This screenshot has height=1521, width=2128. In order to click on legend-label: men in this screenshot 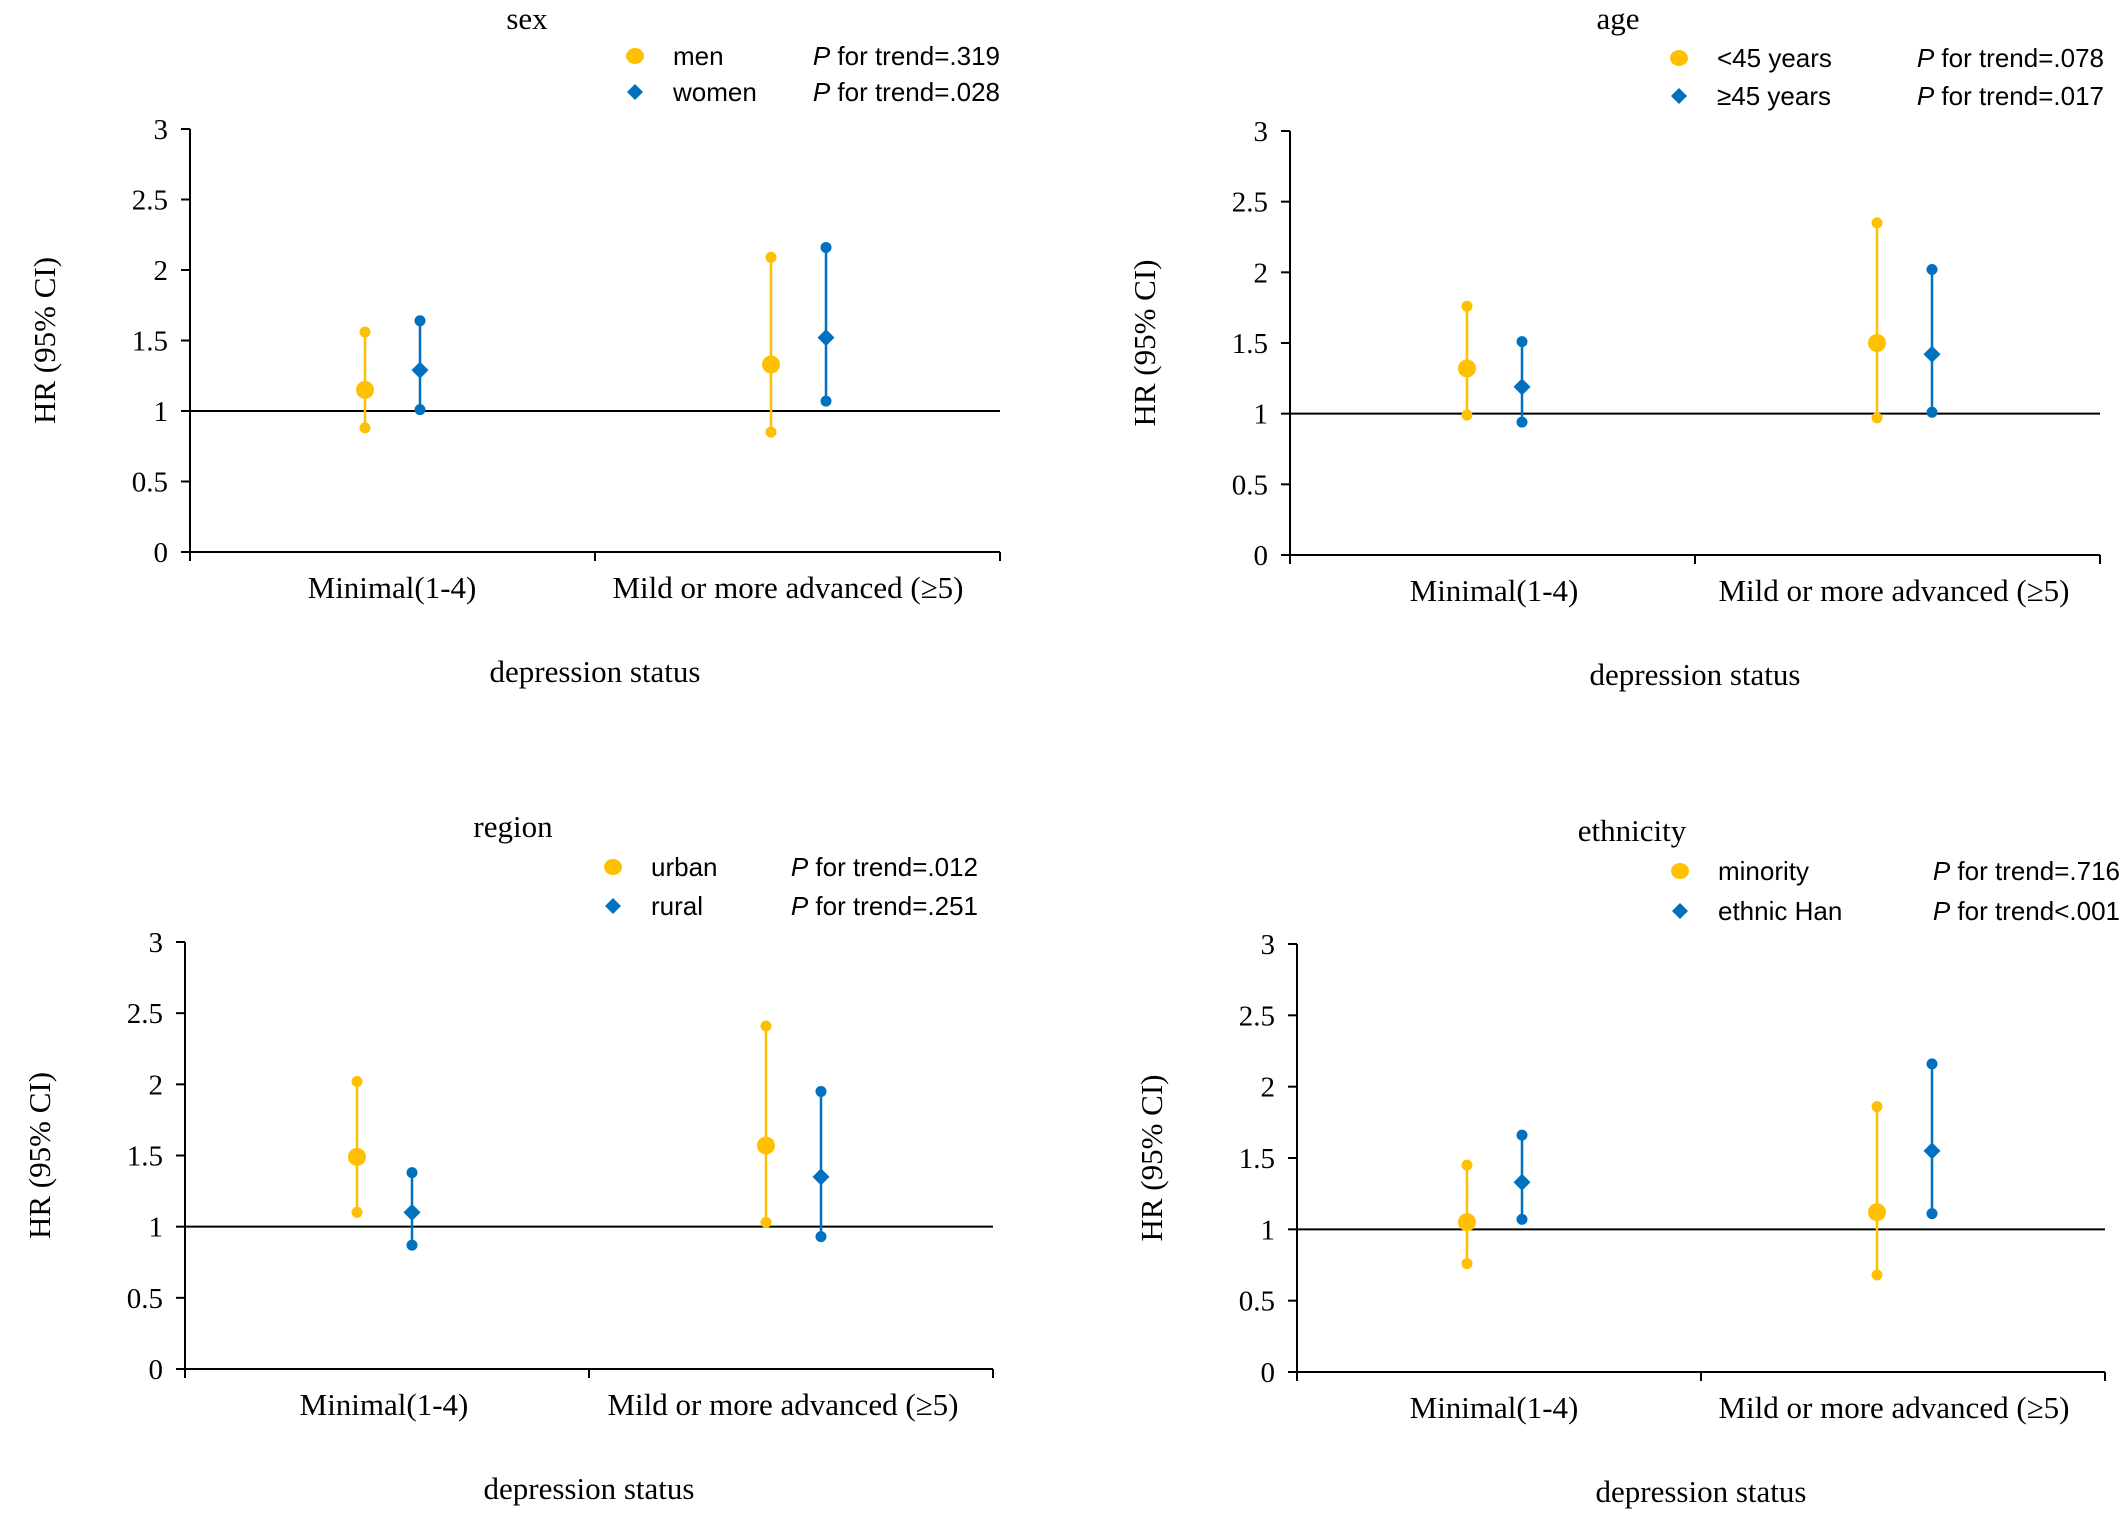, I will do `click(698, 56)`.